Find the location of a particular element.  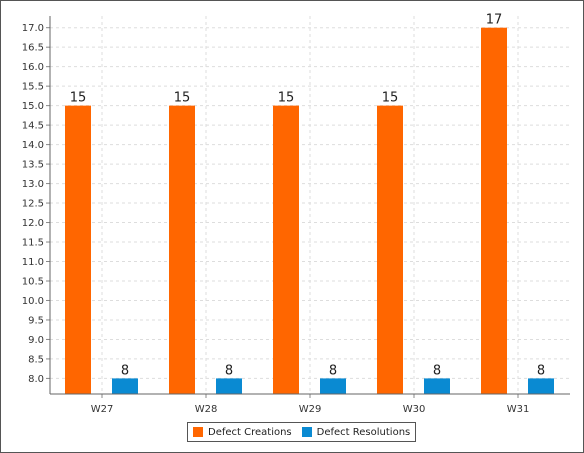

y-tick-label: 12.5 is located at coordinates (33, 204).